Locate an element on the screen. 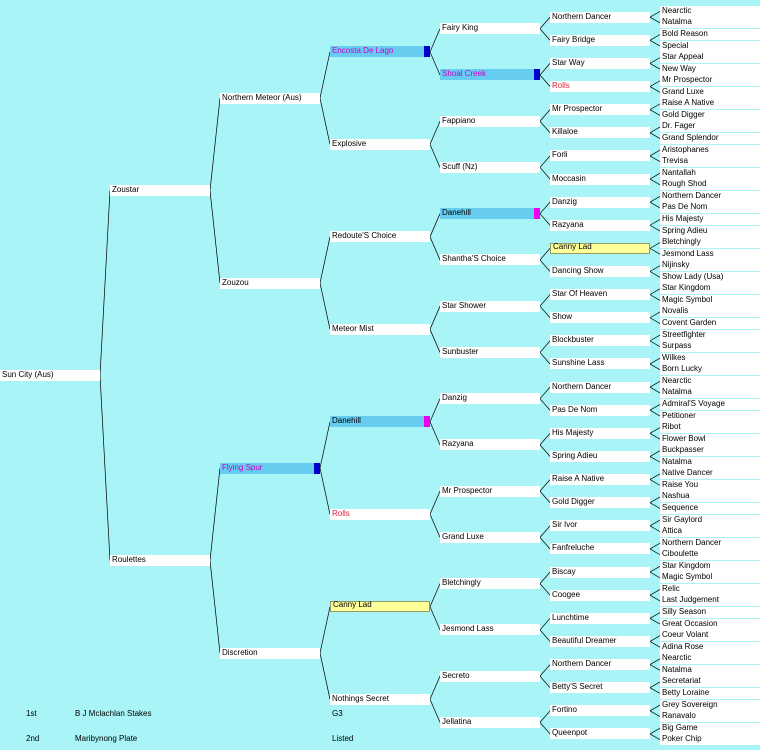 Image resolution: width=760 pixels, height=750 pixels. horse-name: Fairy King is located at coordinates (460, 28).